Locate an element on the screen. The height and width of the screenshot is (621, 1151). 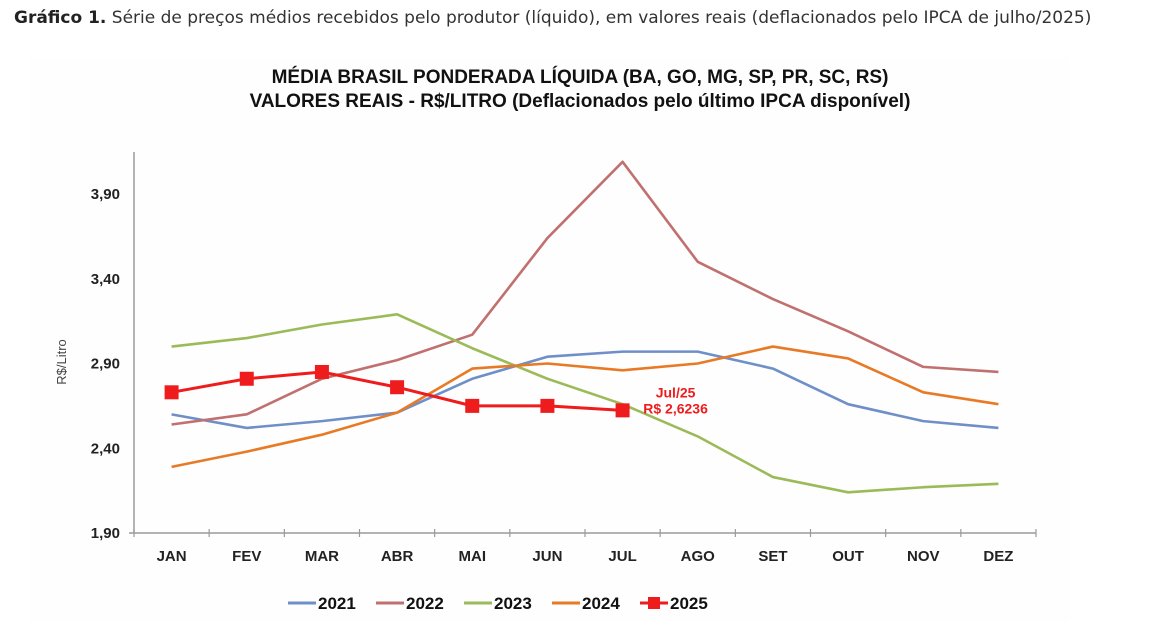
x-tick-label: NOV is located at coordinates (923, 556).